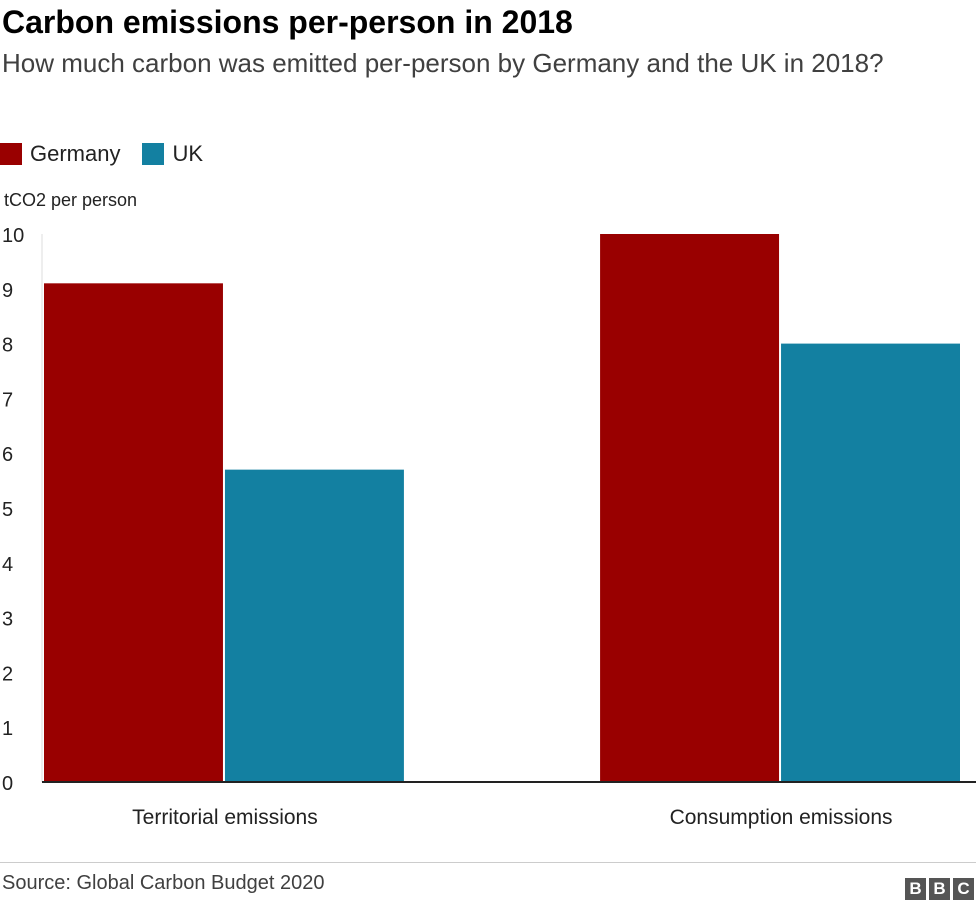 Image resolution: width=976 pixels, height=905 pixels. What do you see at coordinates (75, 153) in the screenshot?
I see `legend-label-germany: Germany` at bounding box center [75, 153].